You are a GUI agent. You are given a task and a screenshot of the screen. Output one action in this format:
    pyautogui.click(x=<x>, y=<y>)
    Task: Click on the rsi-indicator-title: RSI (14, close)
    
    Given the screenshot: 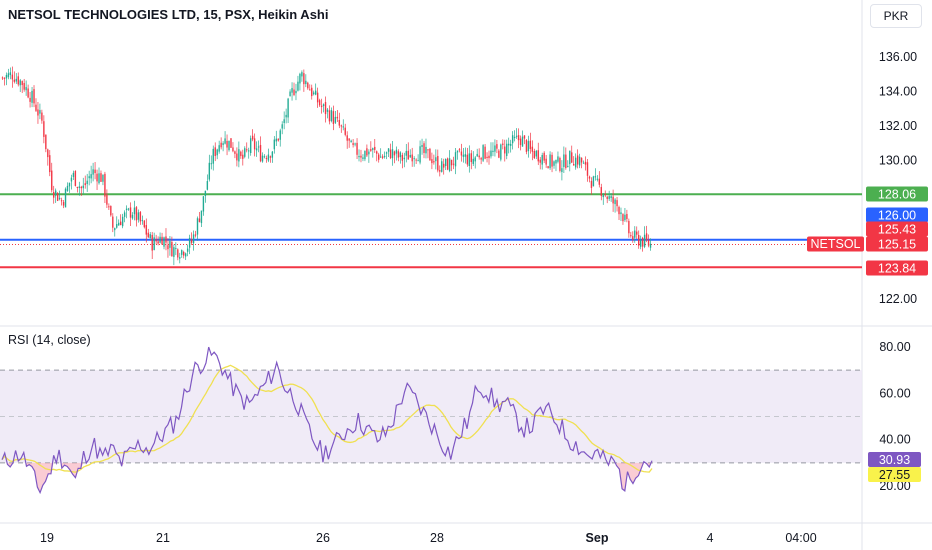 What is the action you would take?
    pyautogui.click(x=49, y=340)
    